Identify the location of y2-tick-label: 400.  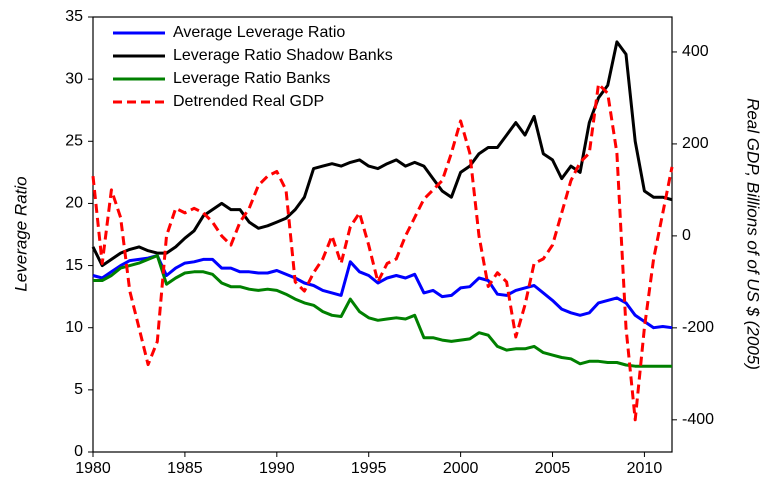
(695, 51).